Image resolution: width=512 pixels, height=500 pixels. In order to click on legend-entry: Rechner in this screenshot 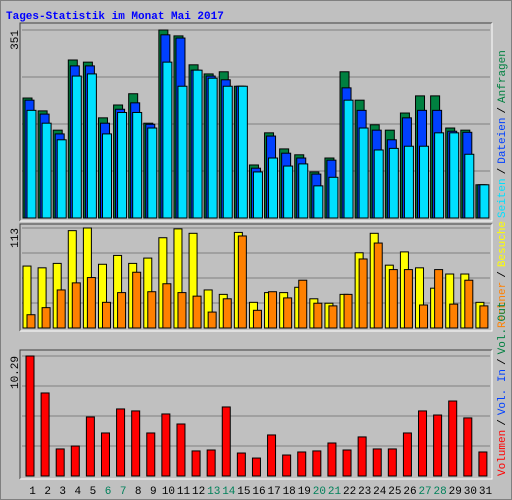, I will do `click(503, 305)`.